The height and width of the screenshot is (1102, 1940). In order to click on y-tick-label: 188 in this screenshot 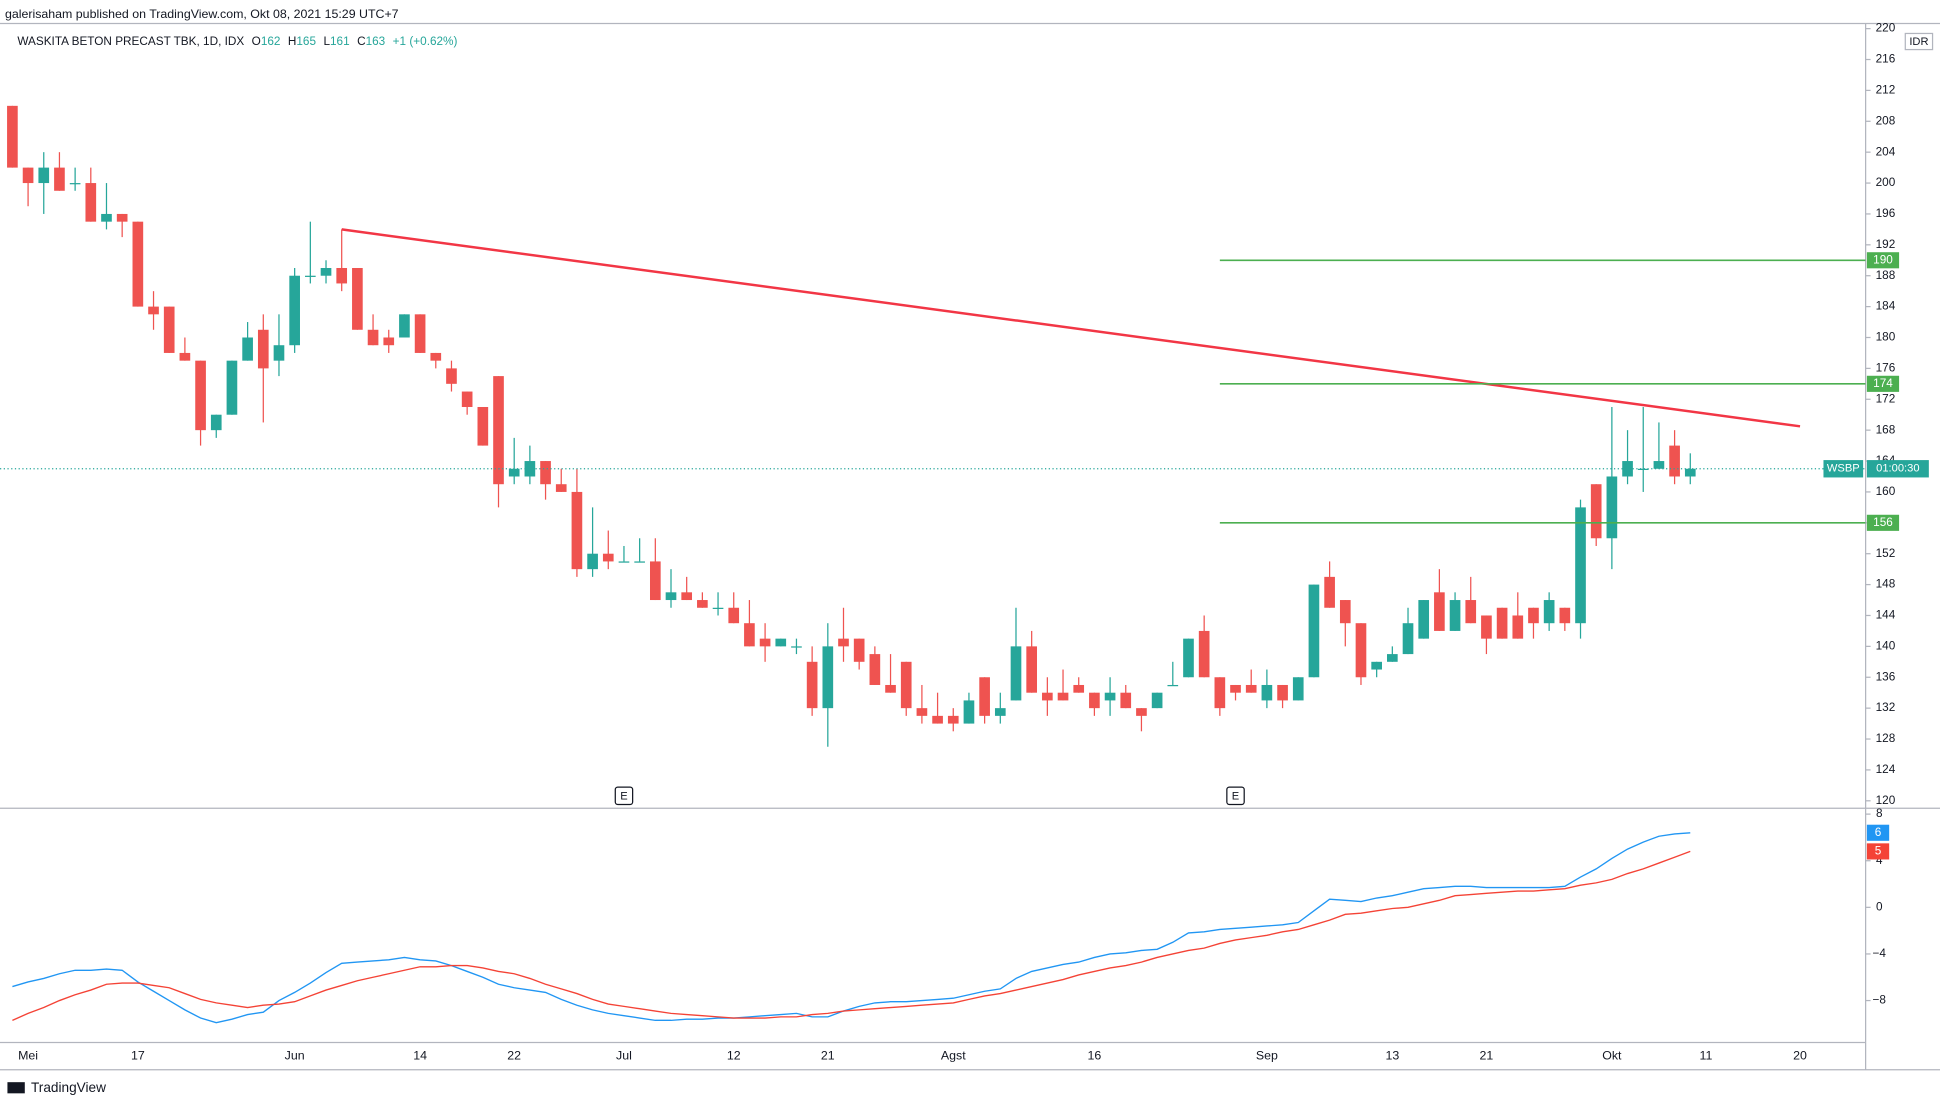, I will do `click(1886, 275)`.